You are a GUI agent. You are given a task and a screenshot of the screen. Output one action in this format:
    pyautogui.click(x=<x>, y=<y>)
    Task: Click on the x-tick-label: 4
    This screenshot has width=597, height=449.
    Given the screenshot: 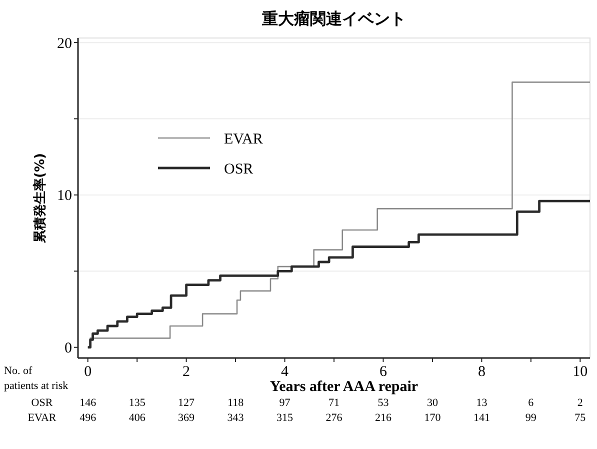 What is the action you would take?
    pyautogui.click(x=285, y=372)
    